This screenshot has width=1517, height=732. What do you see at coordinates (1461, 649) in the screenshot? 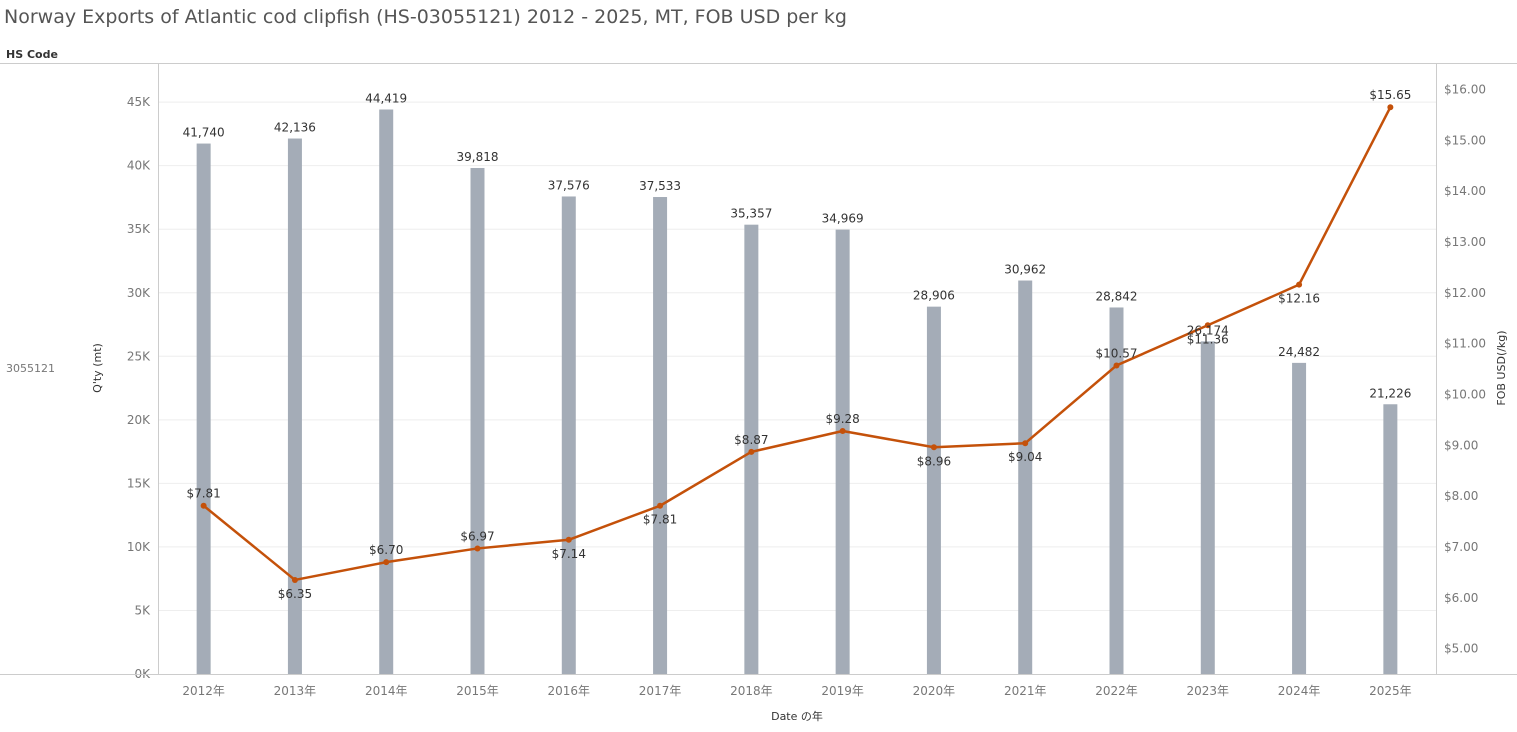
I see `y-tick-label-right: $5.00` at bounding box center [1461, 649].